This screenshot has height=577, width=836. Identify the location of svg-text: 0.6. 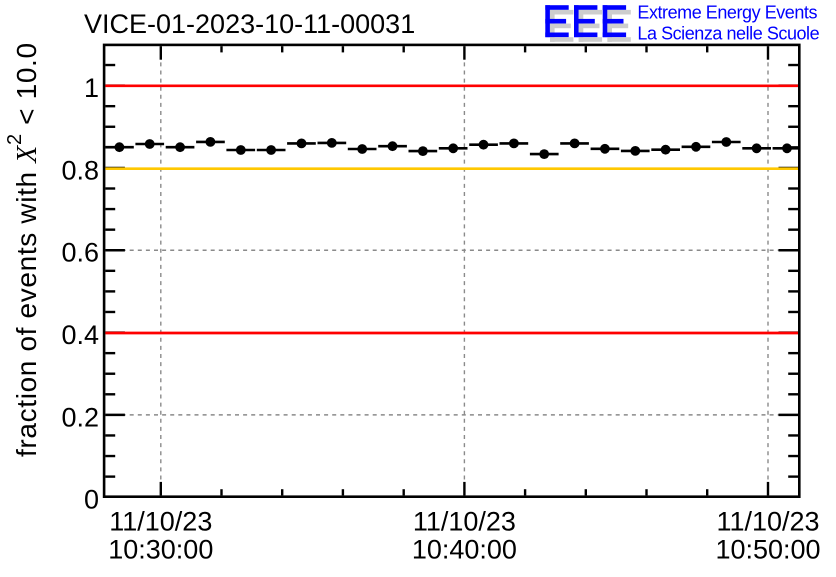
(80, 253).